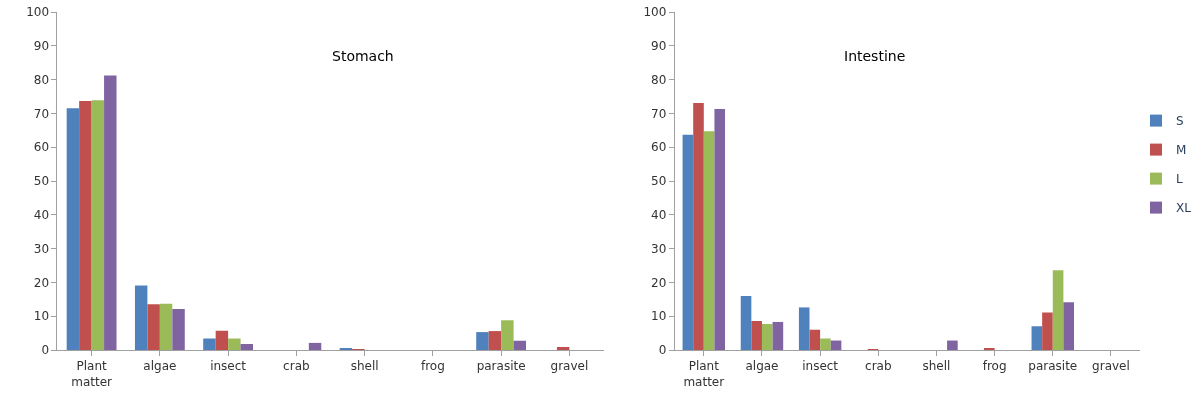 Image resolution: width=1202 pixels, height=412 pixels. What do you see at coordinates (1180, 121) in the screenshot?
I see `legend-label: S` at bounding box center [1180, 121].